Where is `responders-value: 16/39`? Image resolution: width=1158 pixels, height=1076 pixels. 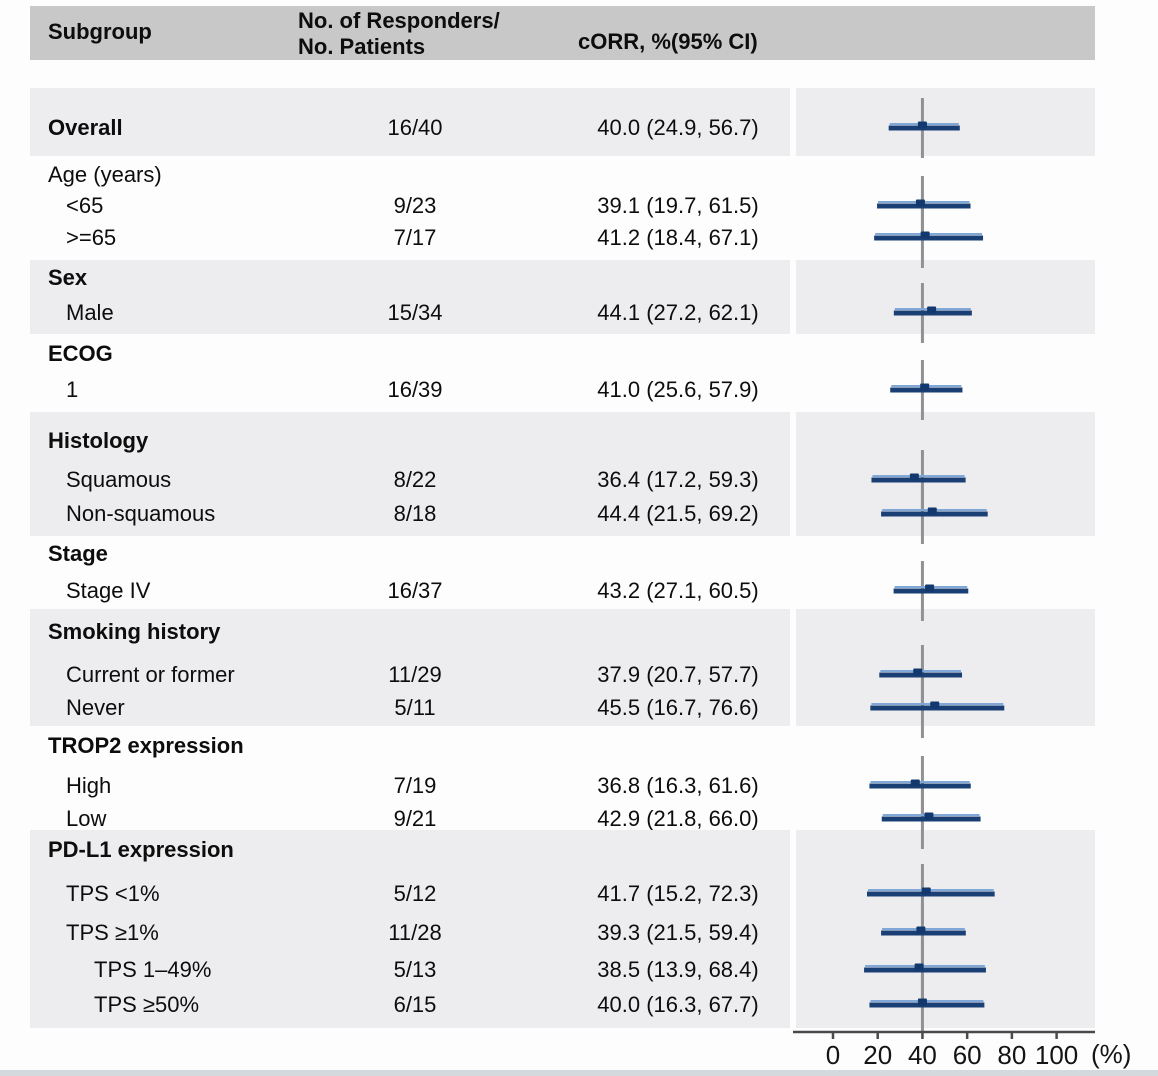 responders-value: 16/39 is located at coordinates (415, 389).